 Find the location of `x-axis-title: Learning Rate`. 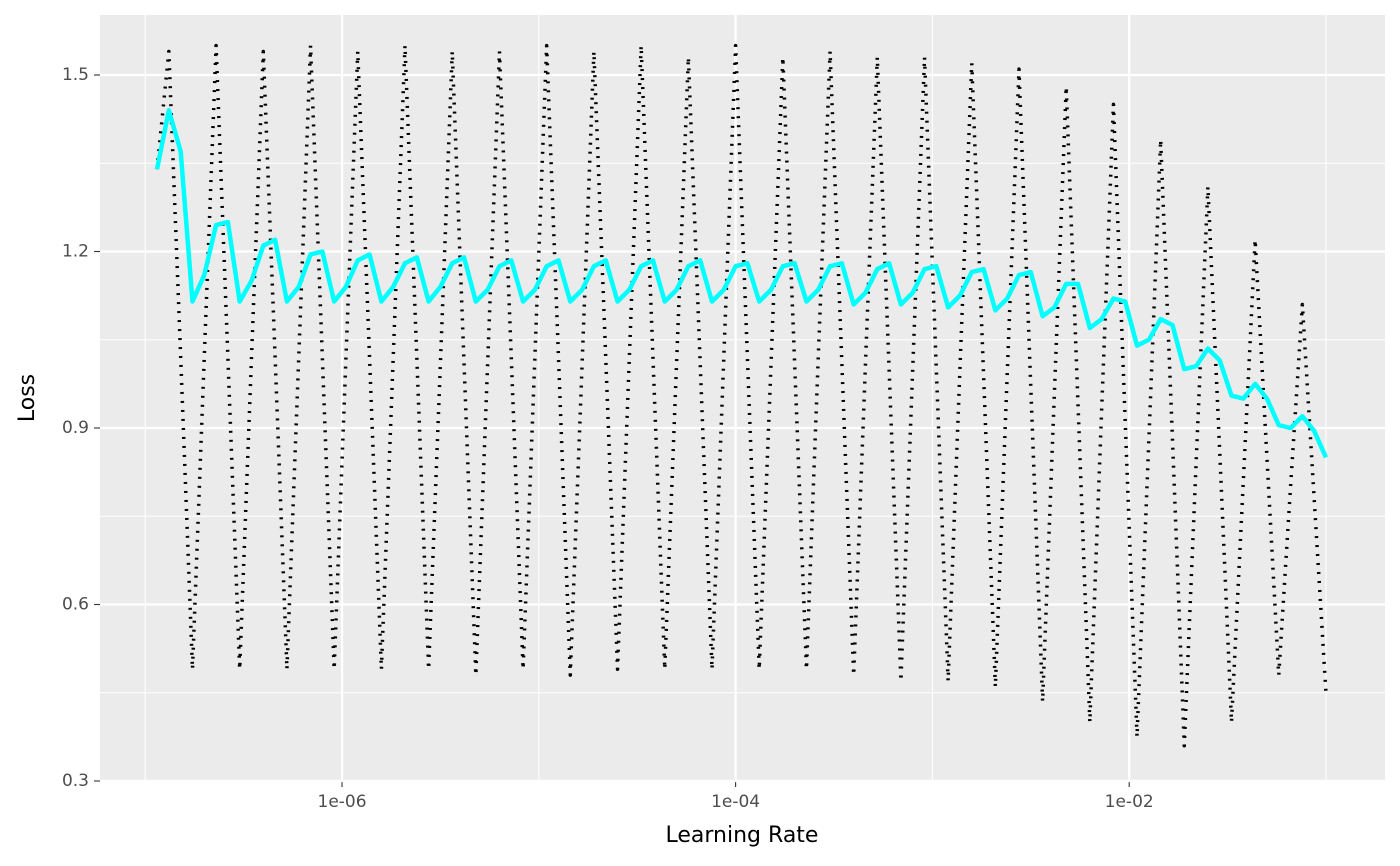

x-axis-title: Learning Rate is located at coordinates (742, 835).